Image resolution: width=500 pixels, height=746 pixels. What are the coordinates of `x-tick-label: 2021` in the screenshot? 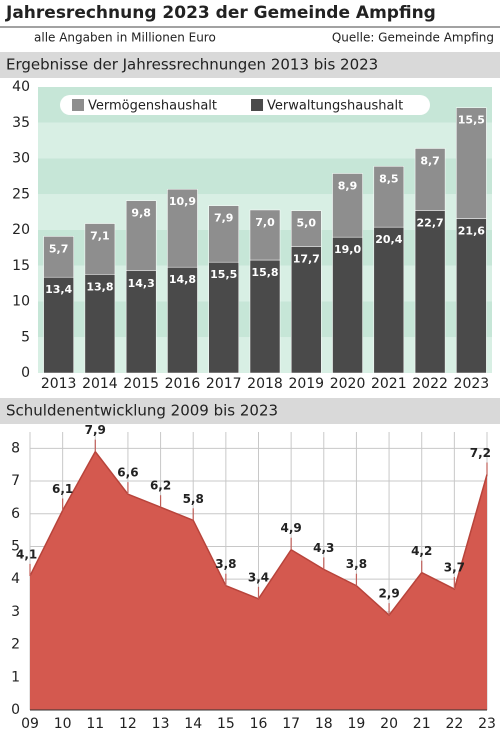 It's located at (389, 384).